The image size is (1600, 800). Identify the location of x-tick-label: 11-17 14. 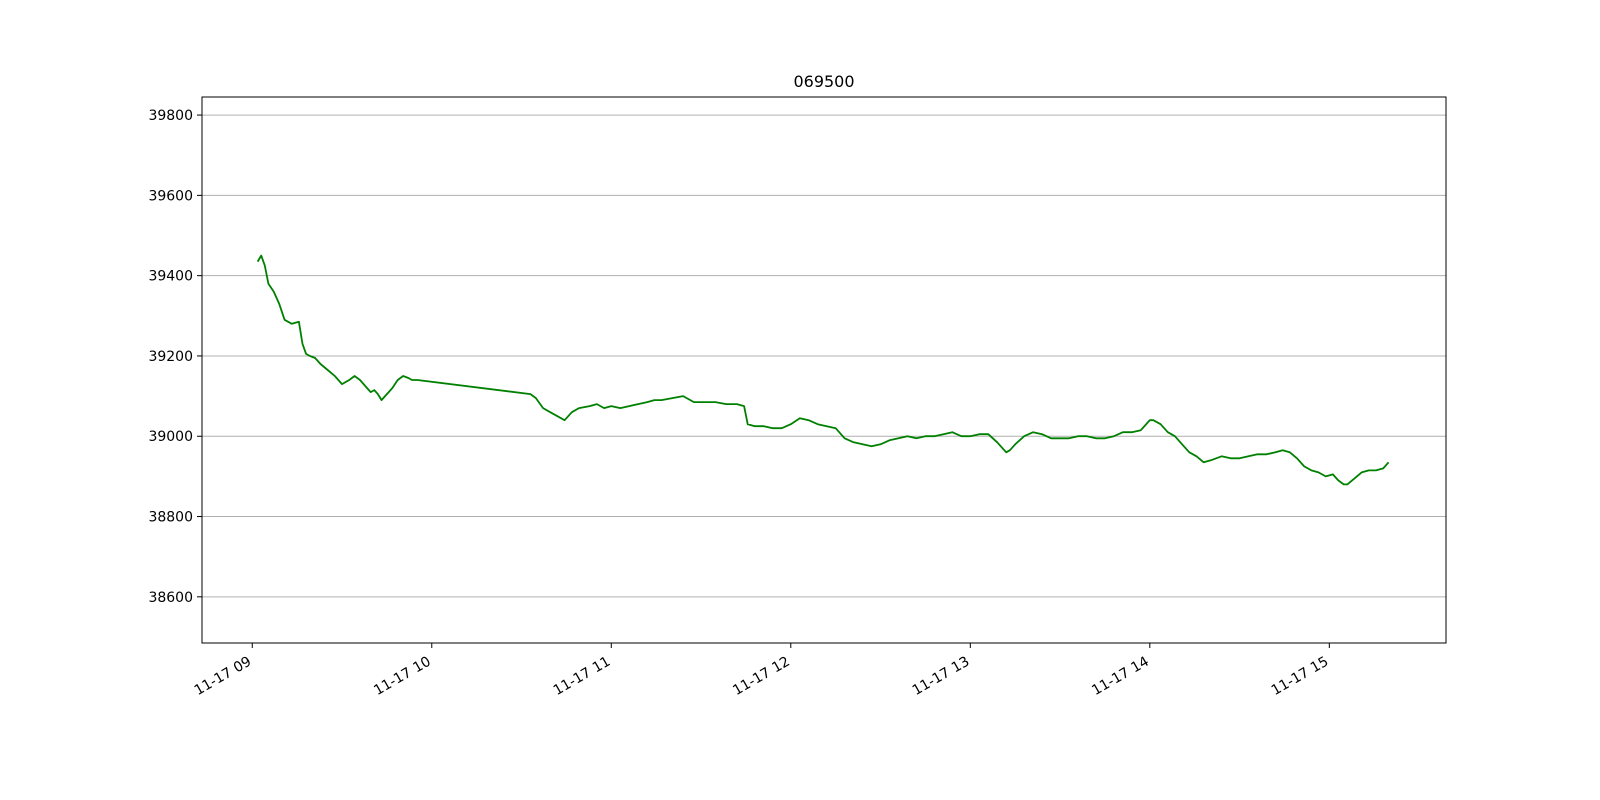
(1120, 676).